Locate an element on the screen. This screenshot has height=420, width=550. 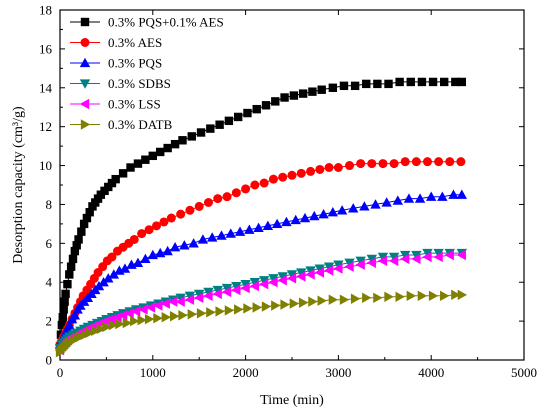
legend-label: 0.3% PQS is located at coordinates (135, 63).